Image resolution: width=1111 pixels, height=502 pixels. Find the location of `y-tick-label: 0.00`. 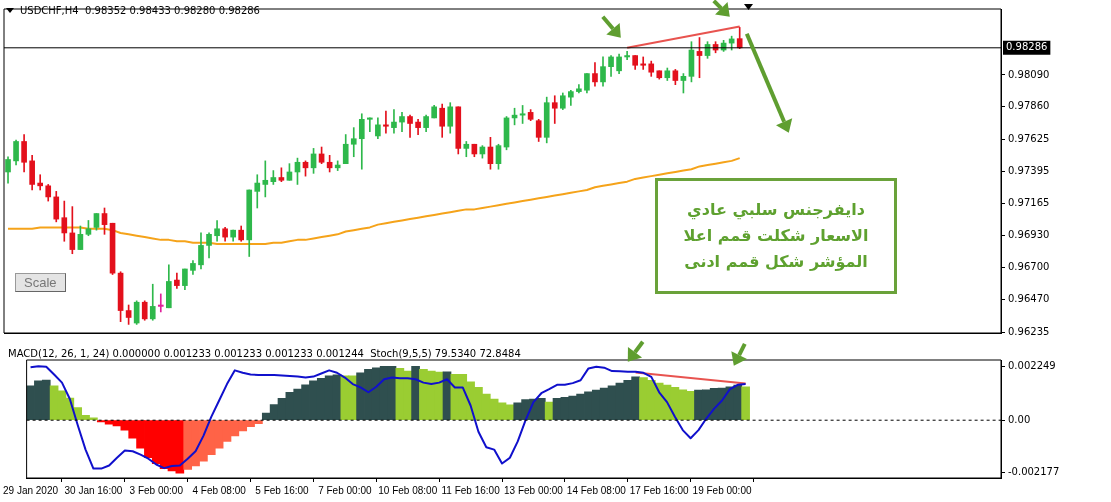

y-tick-label: 0.00 is located at coordinates (1019, 419).